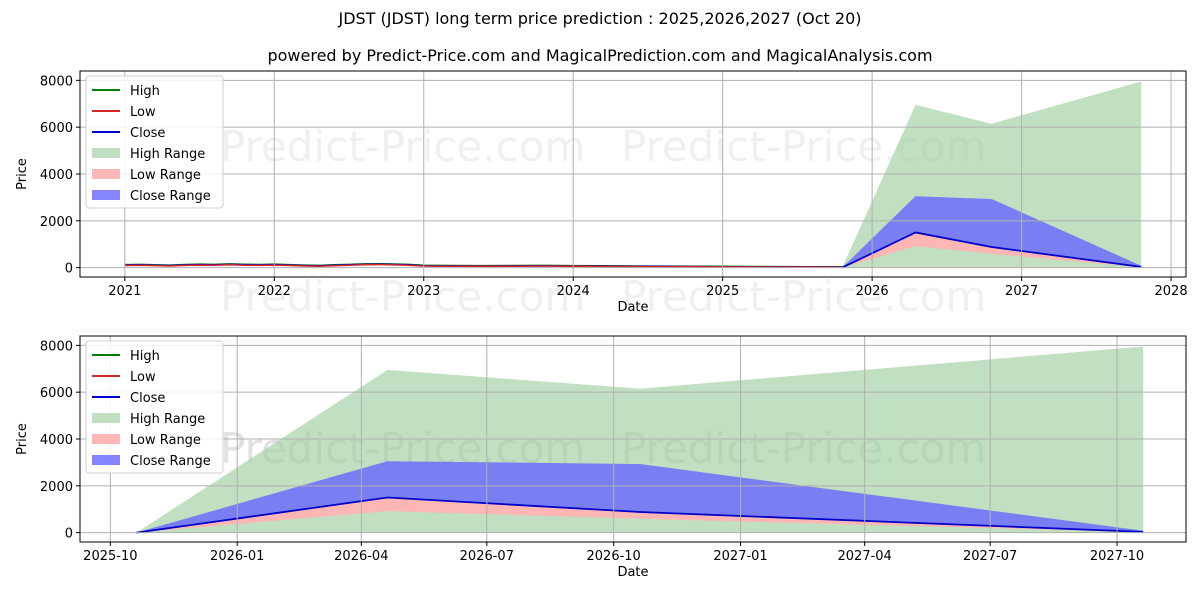 This screenshot has height=600, width=1200. Describe the element at coordinates (423, 291) in the screenshot. I see `x-tick-label: 2023` at that location.